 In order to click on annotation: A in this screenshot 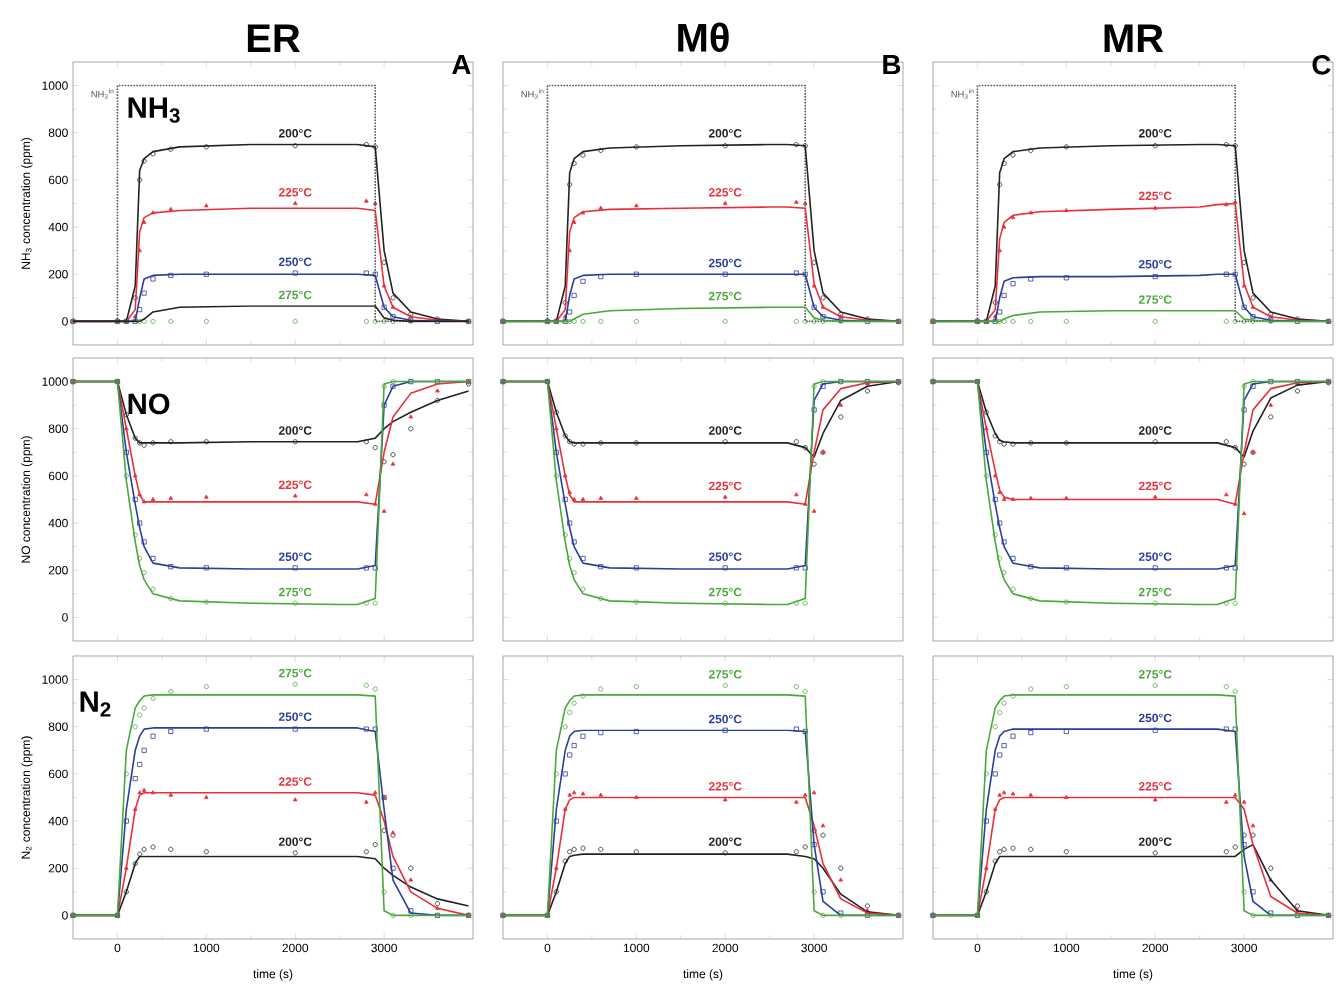, I will do `click(461, 65)`.